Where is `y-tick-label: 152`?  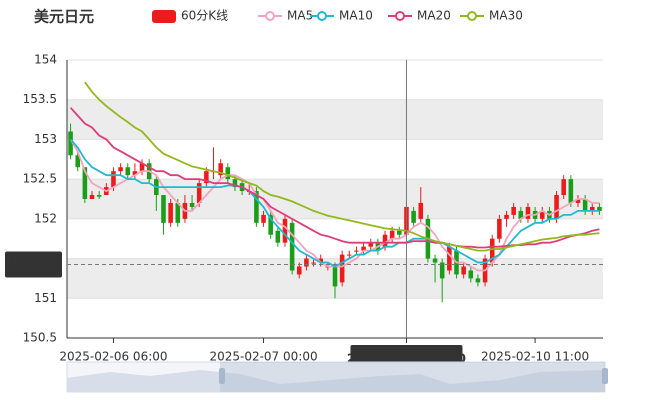 y-tick-label: 152 is located at coordinates (45, 218).